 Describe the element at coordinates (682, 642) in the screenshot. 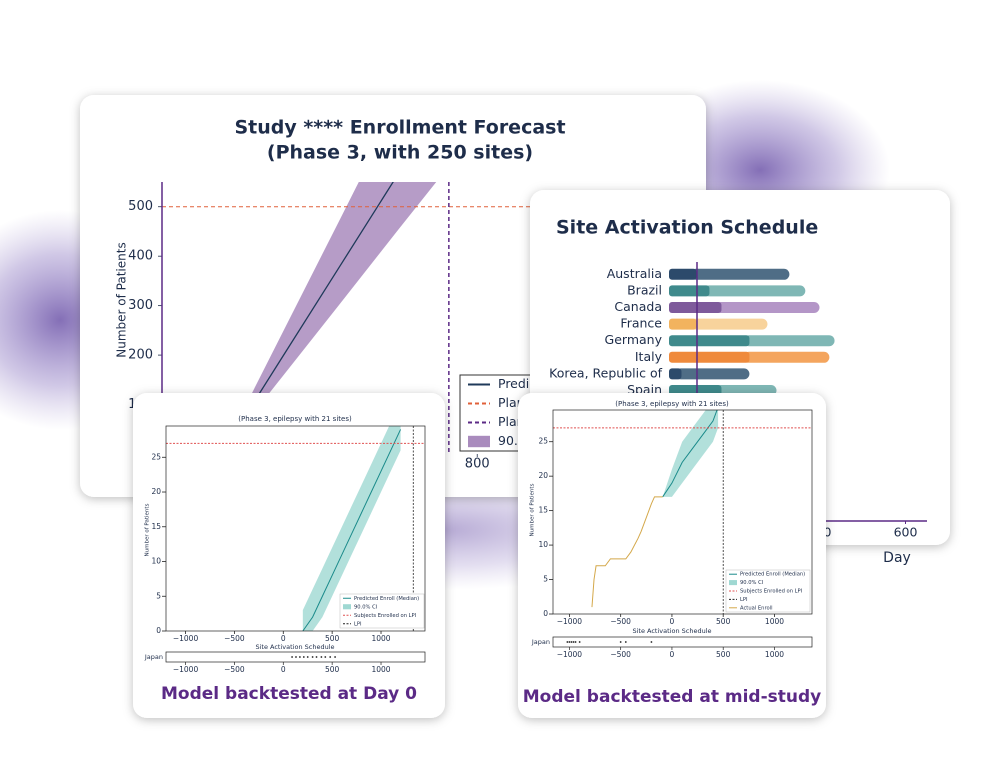

I see `strip-frame` at that location.